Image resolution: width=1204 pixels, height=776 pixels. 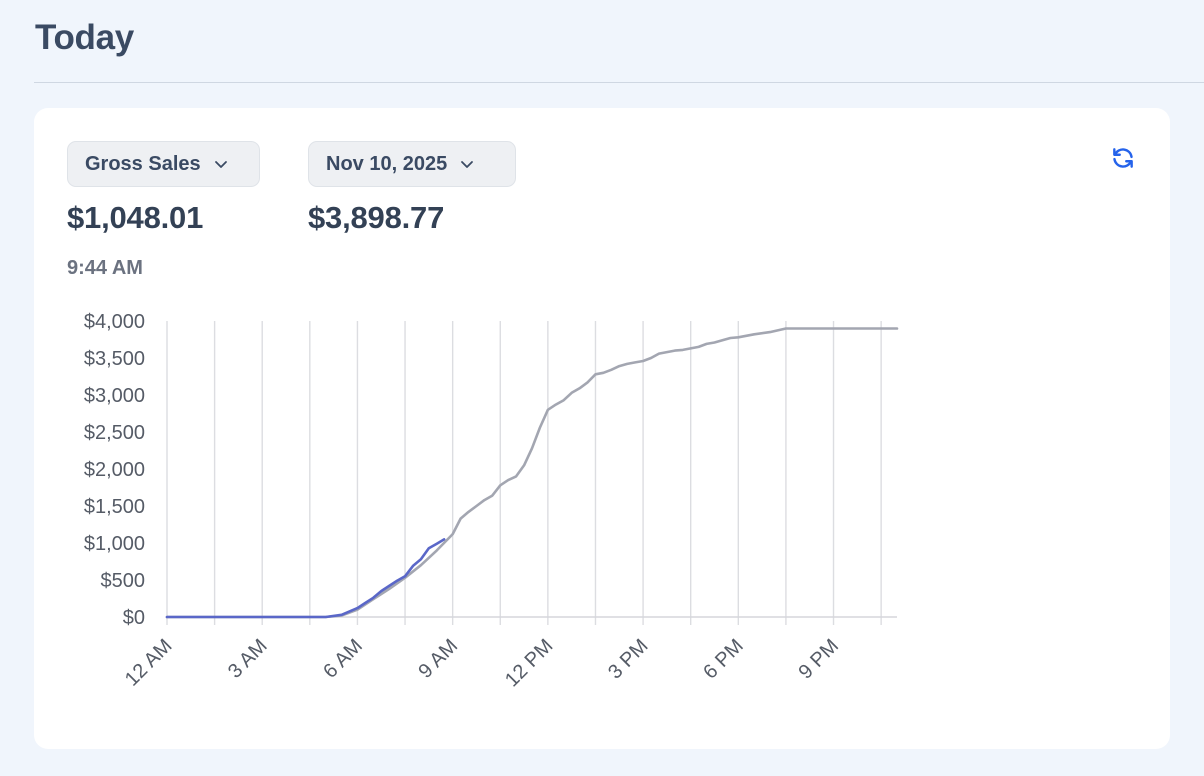 I want to click on current-total: $1,048.01, so click(x=135, y=217).